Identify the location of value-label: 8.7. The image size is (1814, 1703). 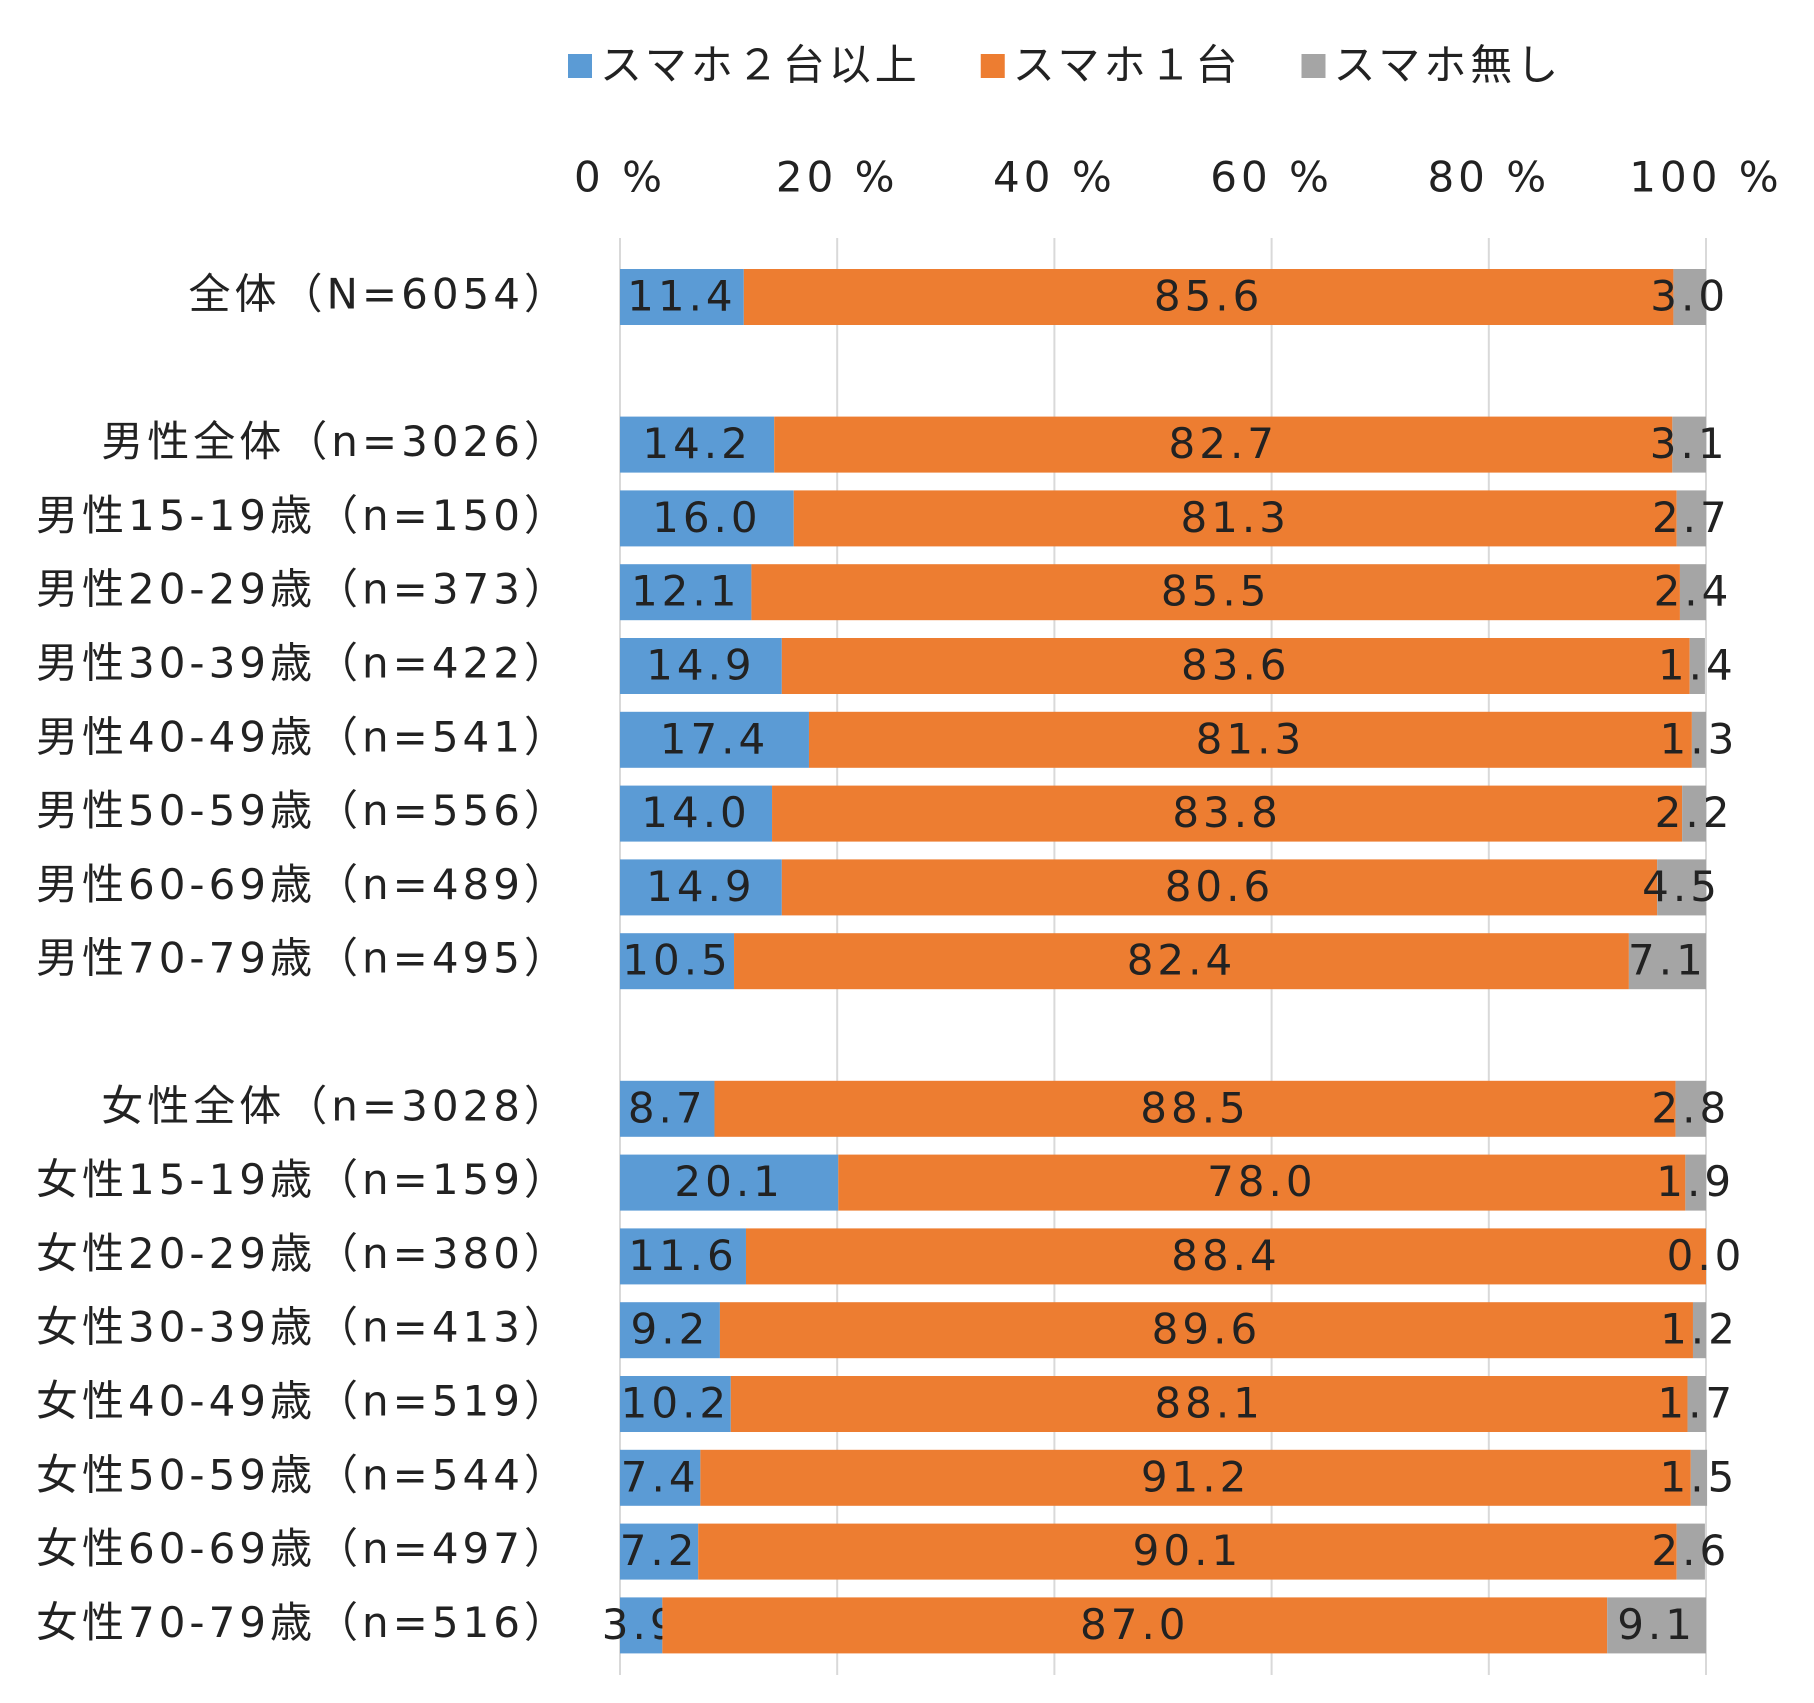
(667, 1107).